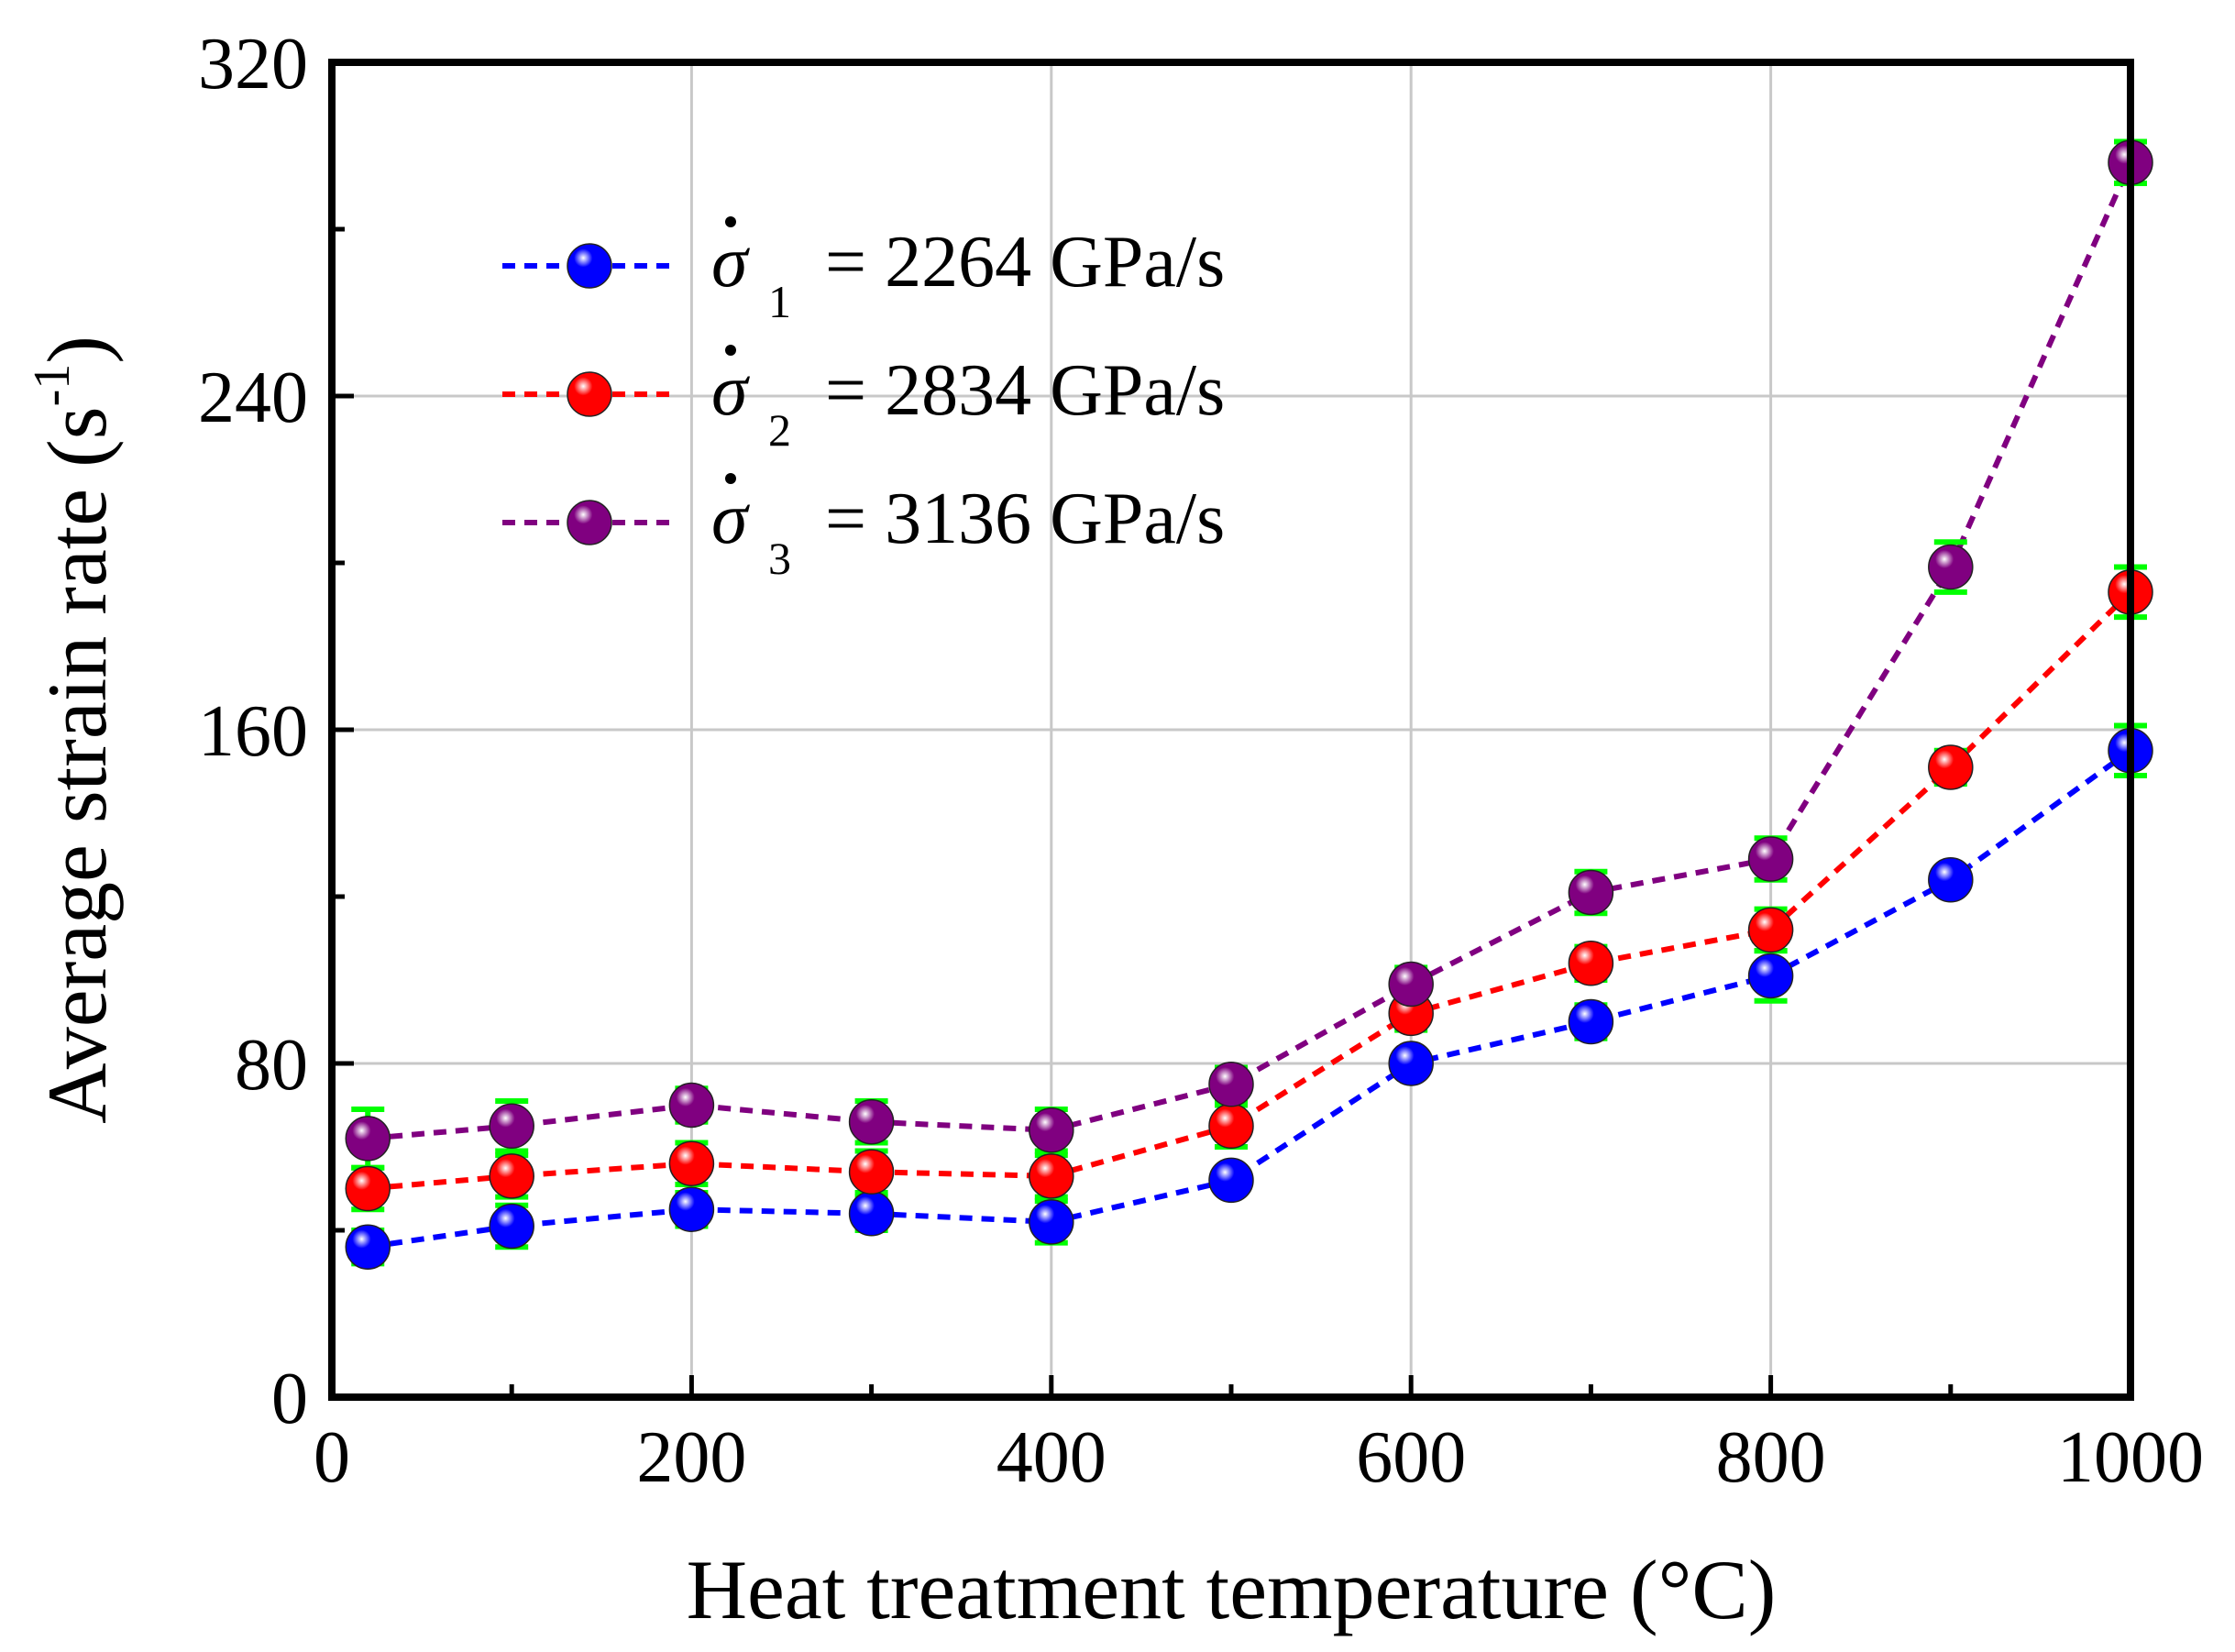 The height and width of the screenshot is (1652, 2235). I want to click on x-tick-label: 200, so click(691, 1457).